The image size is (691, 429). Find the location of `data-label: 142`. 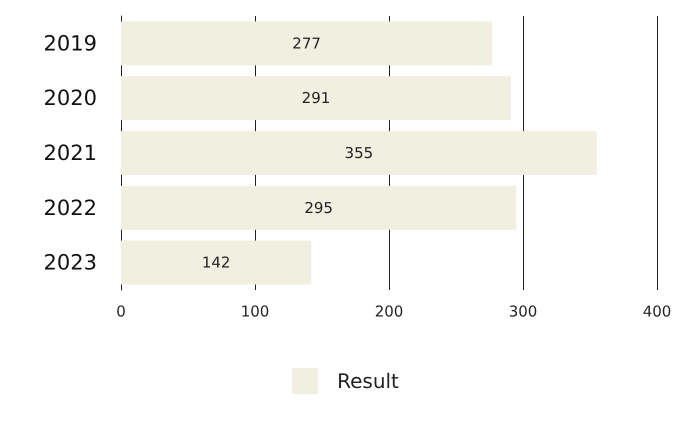

data-label: 142 is located at coordinates (216, 263).